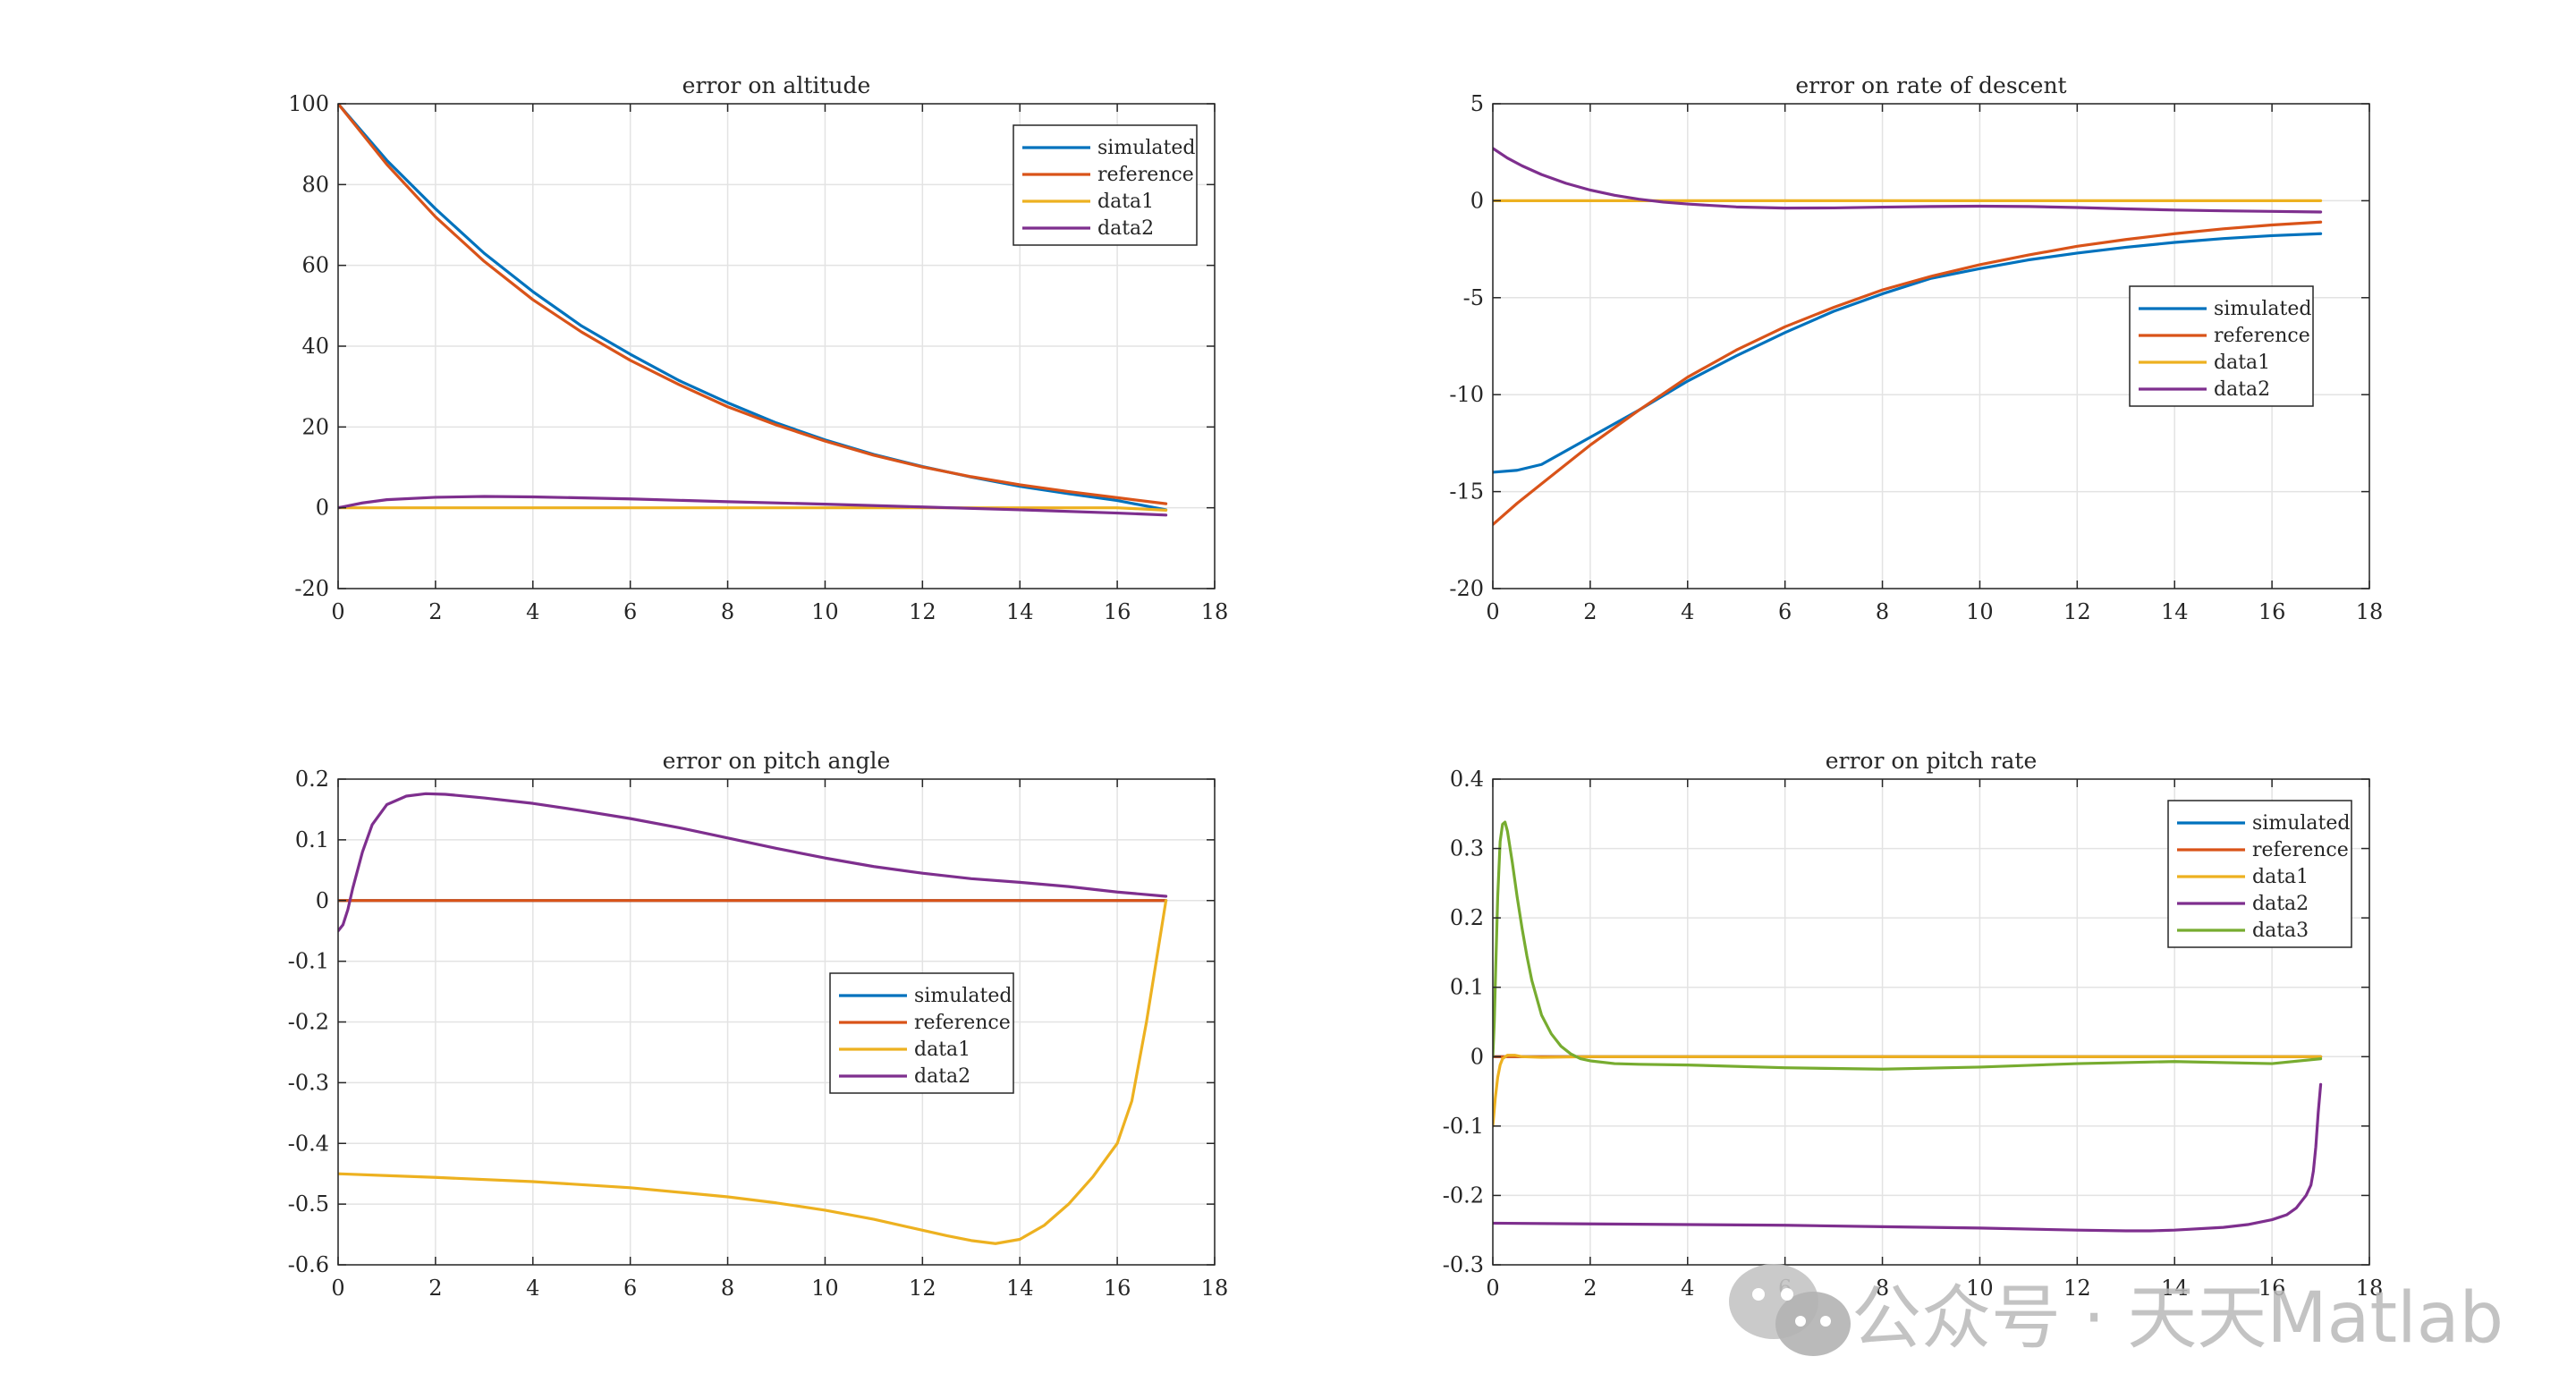 The image size is (2576, 1399). I want to click on y-tick-label: -0.3, so click(1463, 1264).